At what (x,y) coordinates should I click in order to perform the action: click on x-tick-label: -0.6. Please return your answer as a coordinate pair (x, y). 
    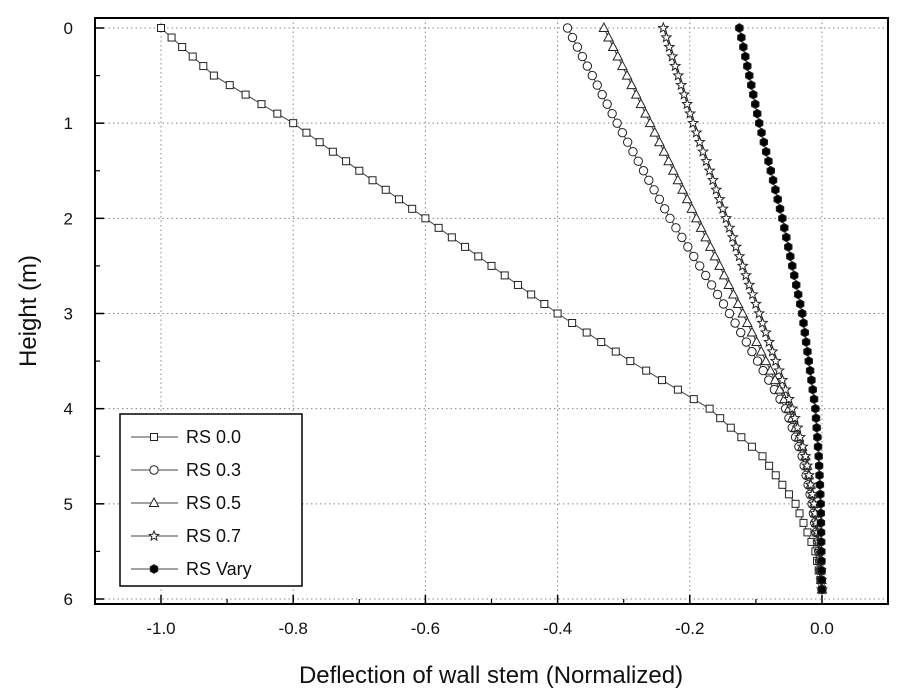
    Looking at the image, I should click on (425, 628).